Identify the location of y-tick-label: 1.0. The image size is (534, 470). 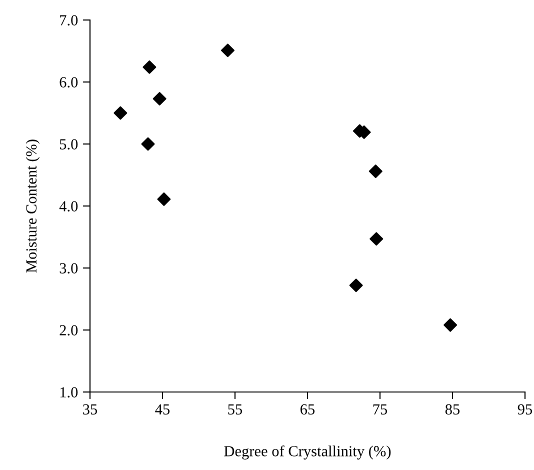
(69, 392).